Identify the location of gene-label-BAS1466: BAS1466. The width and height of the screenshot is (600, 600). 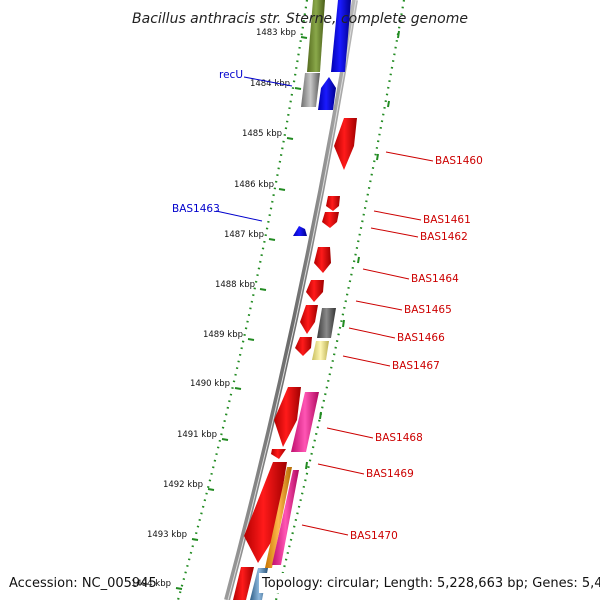
(421, 338).